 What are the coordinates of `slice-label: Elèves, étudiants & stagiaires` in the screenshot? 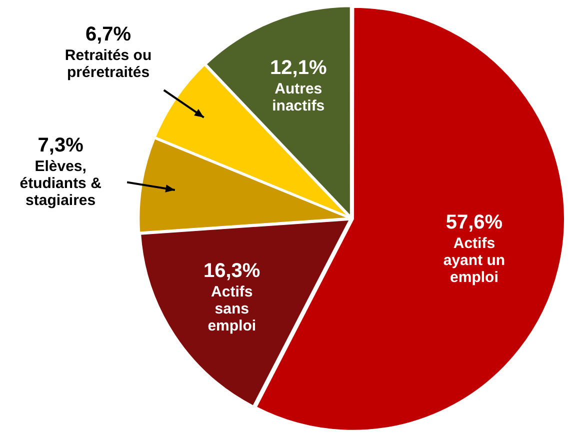 It's located at (61, 184).